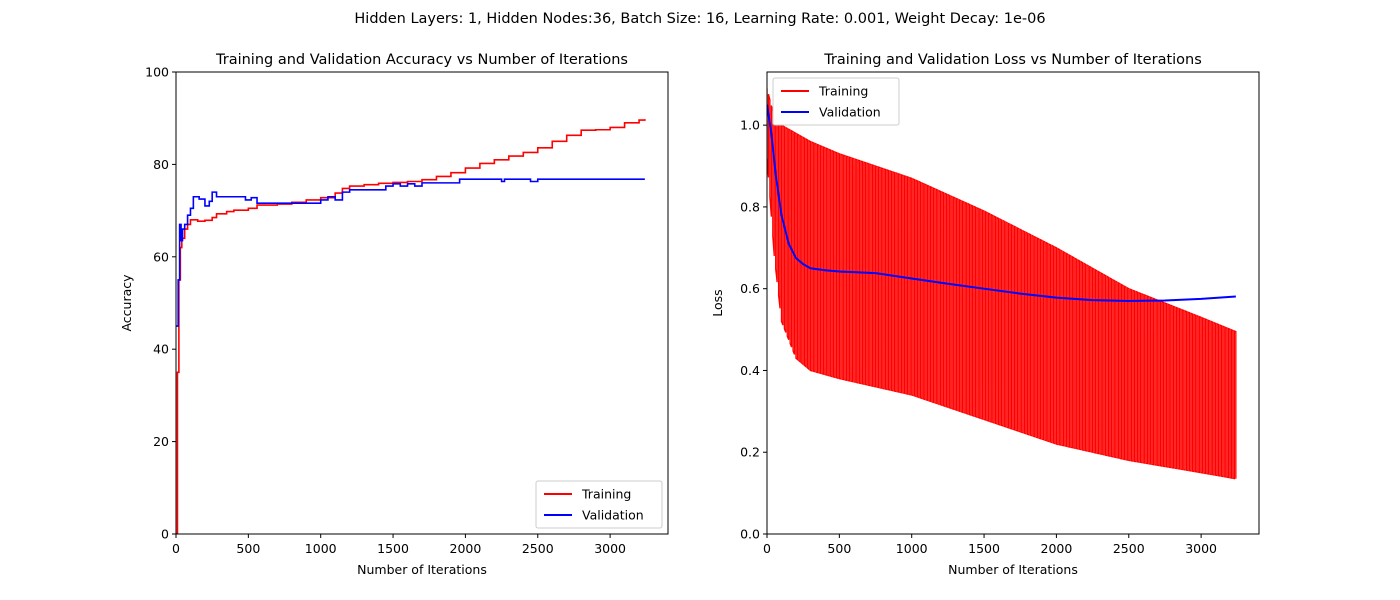  What do you see at coordinates (850, 112) in the screenshot?
I see `loss-legend-validation-label: Validation` at bounding box center [850, 112].